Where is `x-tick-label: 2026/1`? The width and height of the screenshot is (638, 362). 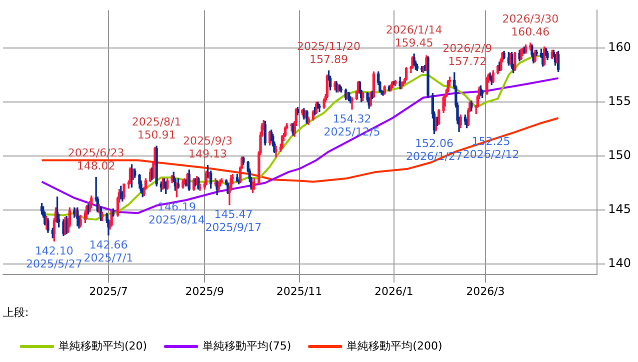 x-tick-label: 2026/1 is located at coordinates (394, 291).